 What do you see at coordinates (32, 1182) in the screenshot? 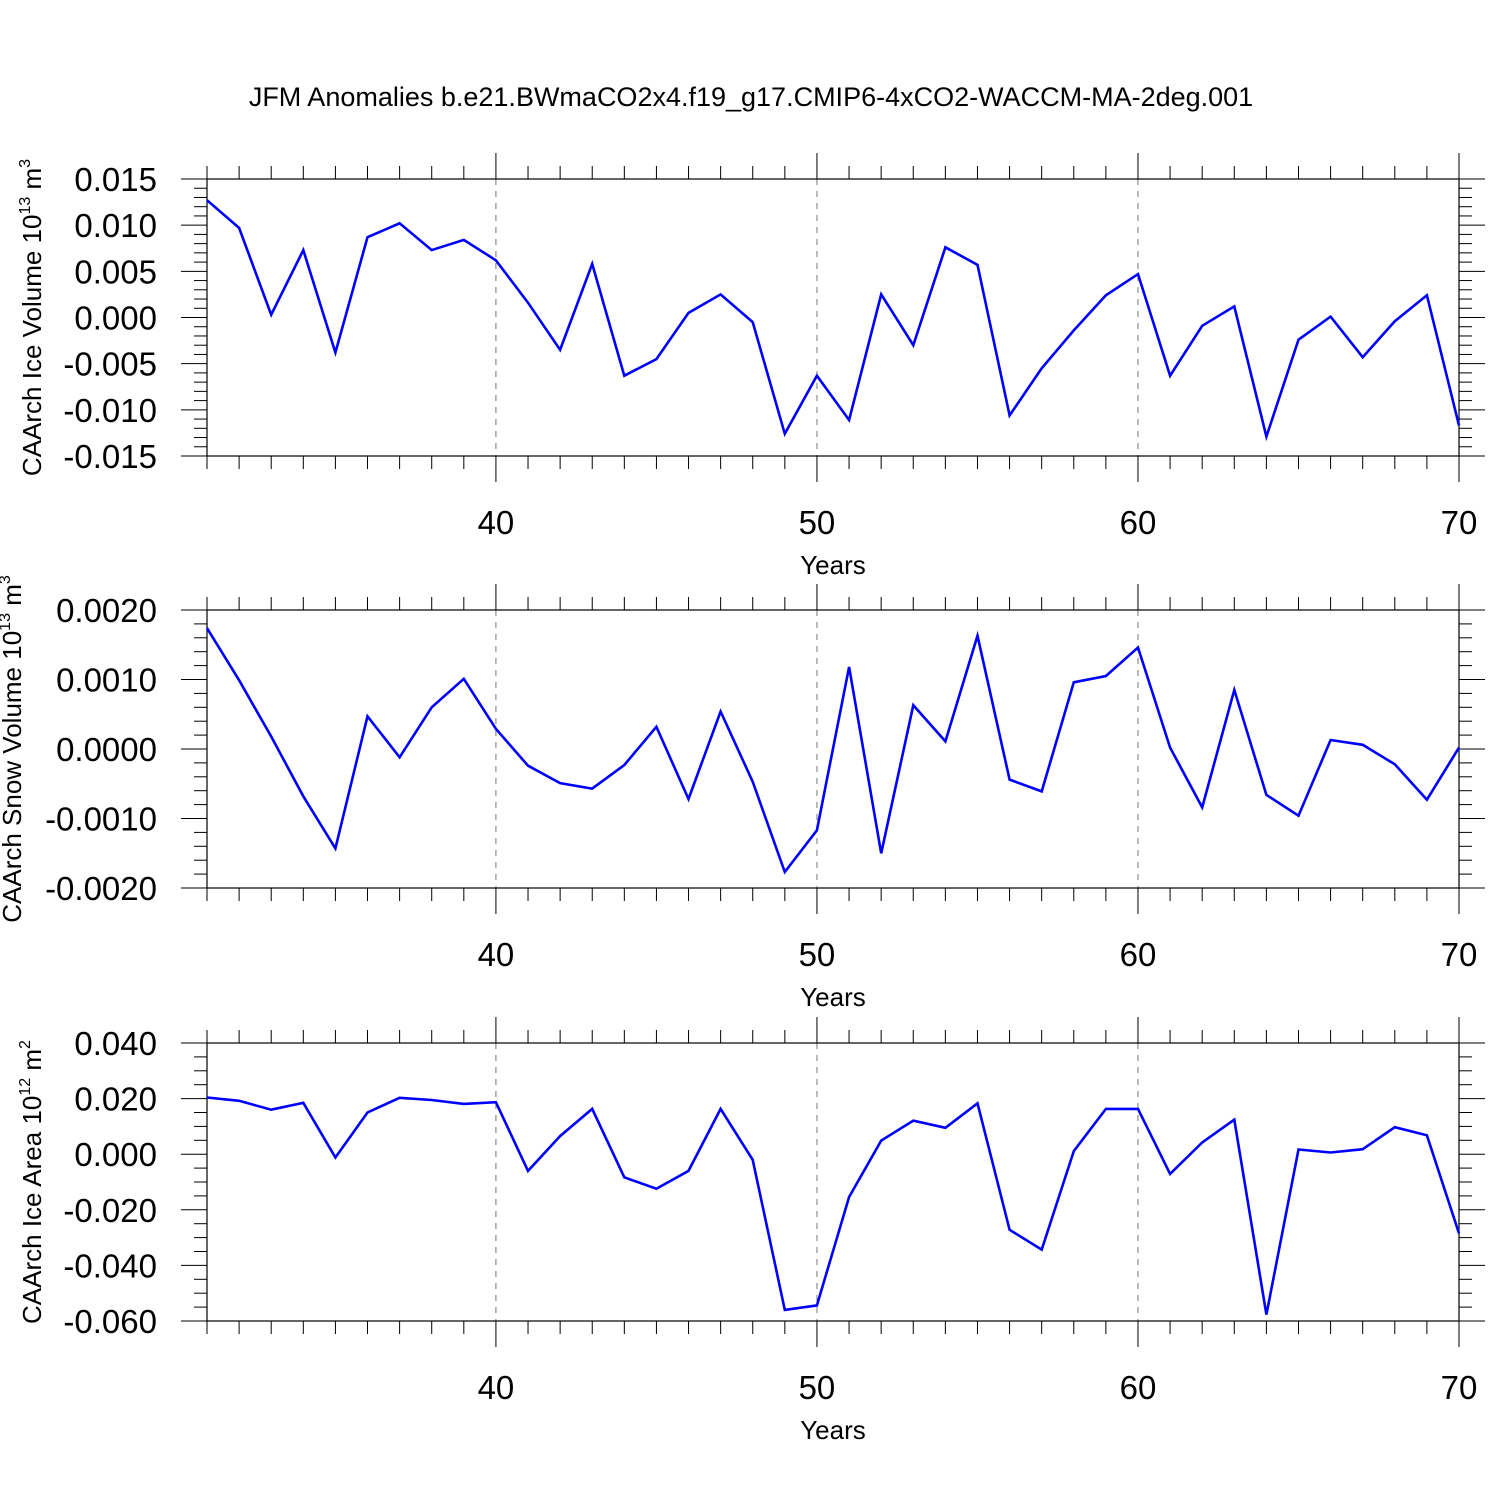
I see `y-axis-title: CAArch Ice Area 1012 m2` at bounding box center [32, 1182].